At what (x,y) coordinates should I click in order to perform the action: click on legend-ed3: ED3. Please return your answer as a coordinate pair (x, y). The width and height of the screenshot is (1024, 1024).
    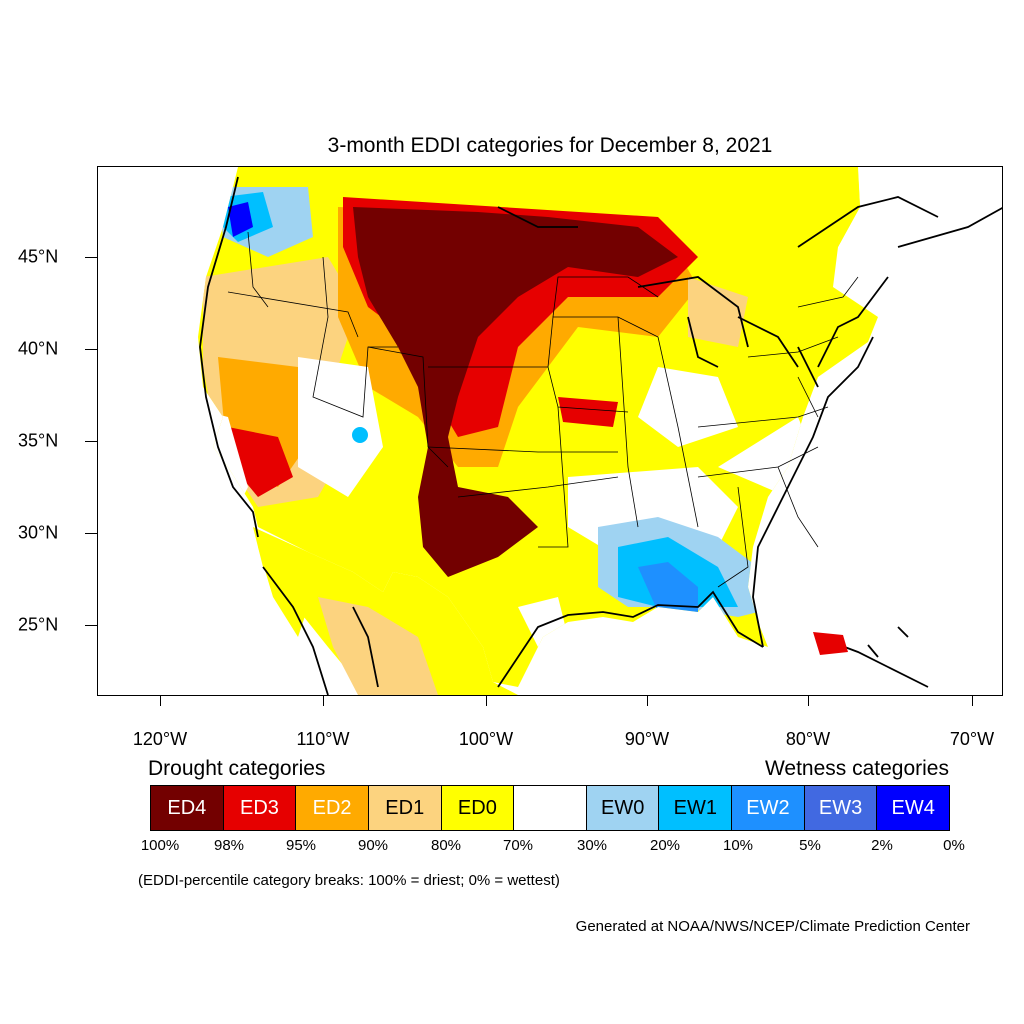
    Looking at the image, I should click on (260, 808).